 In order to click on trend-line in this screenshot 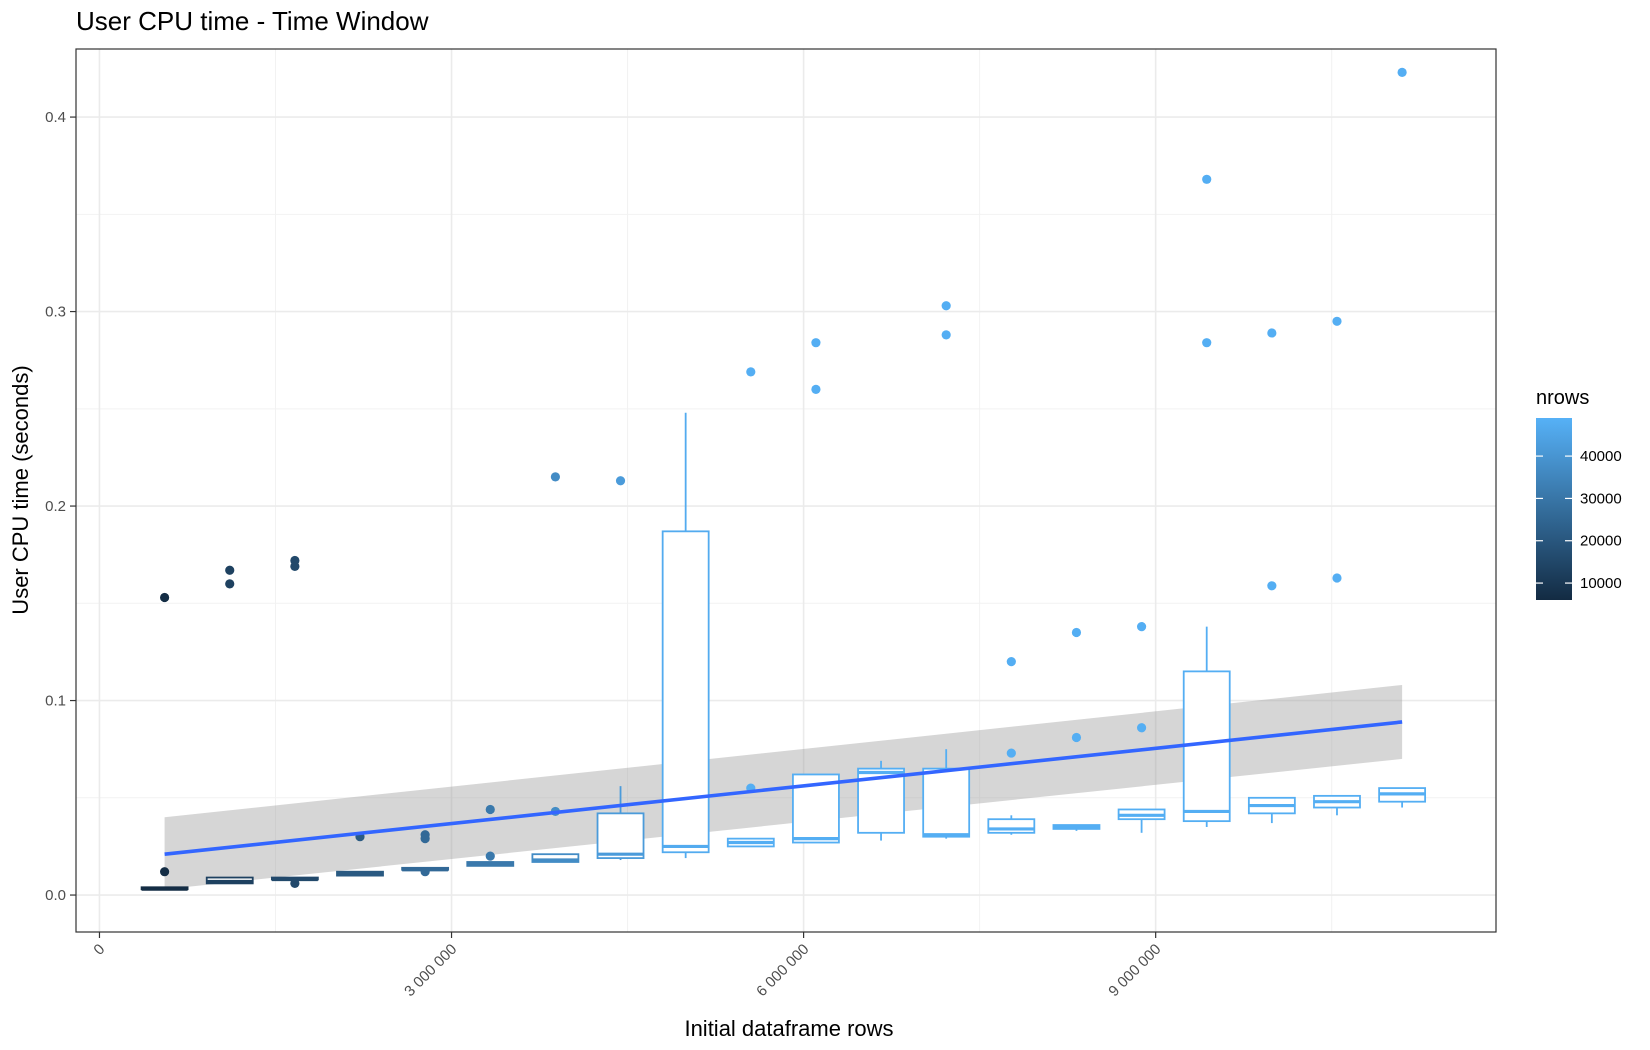, I will do `click(783, 788)`.